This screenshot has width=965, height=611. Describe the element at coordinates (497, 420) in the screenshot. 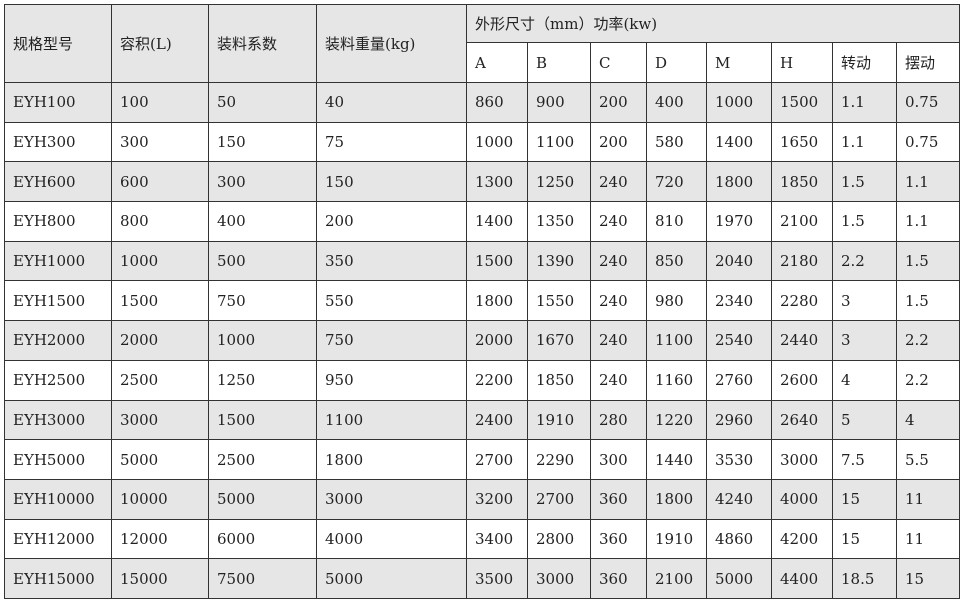

I see `table-cell: 2400` at that location.